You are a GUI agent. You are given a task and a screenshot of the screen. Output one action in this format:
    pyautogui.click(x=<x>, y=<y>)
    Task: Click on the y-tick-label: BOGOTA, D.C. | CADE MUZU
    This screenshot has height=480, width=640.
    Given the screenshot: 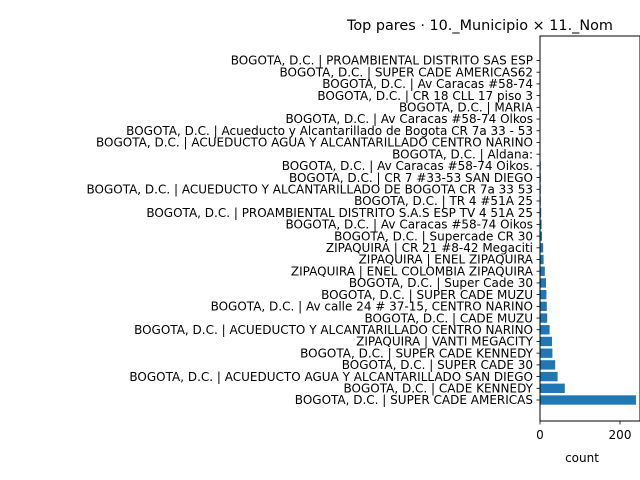 What is the action you would take?
    pyautogui.click(x=448, y=318)
    